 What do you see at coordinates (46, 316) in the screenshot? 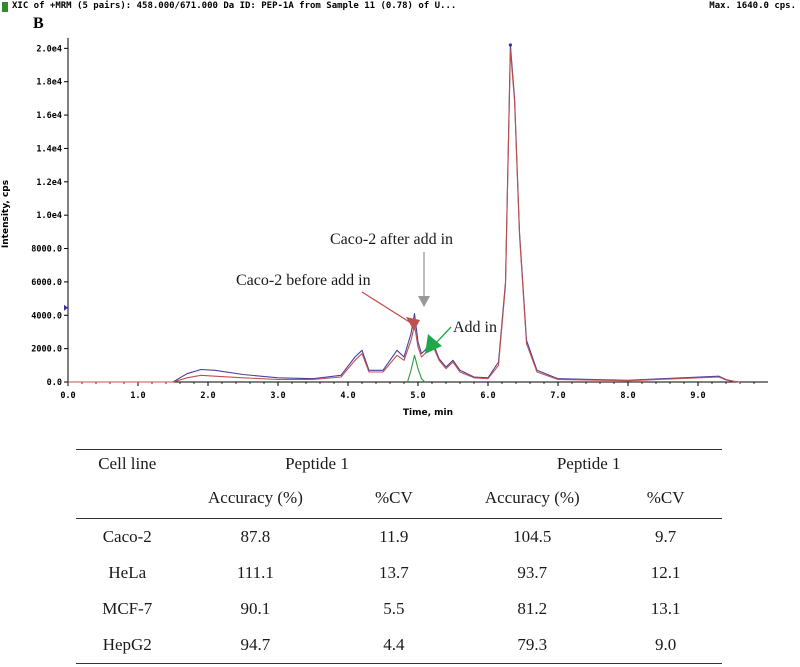
I see `y-tick-label: 4000.0` at bounding box center [46, 316].